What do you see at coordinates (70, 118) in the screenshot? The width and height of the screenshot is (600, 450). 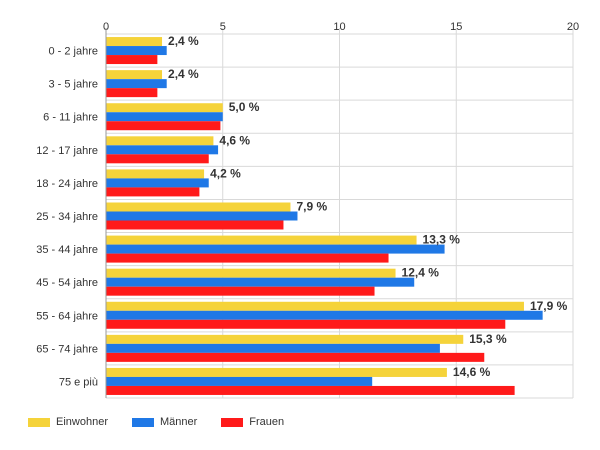 I see `y-category-label: 6 - 11 jahre` at bounding box center [70, 118].